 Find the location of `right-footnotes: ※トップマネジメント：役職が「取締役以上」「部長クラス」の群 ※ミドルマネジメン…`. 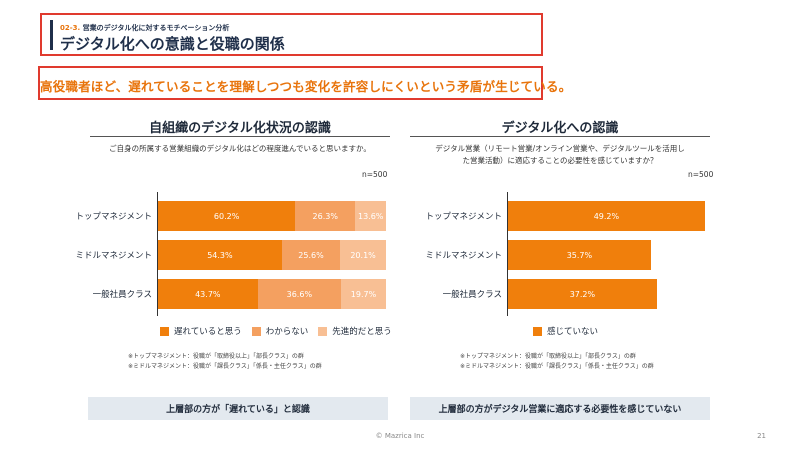

right-footnotes: ※トップマネジメント：役職が「取締役以上」「部長クラス」の群 ※ミドルマネジメン… is located at coordinates (557, 362).